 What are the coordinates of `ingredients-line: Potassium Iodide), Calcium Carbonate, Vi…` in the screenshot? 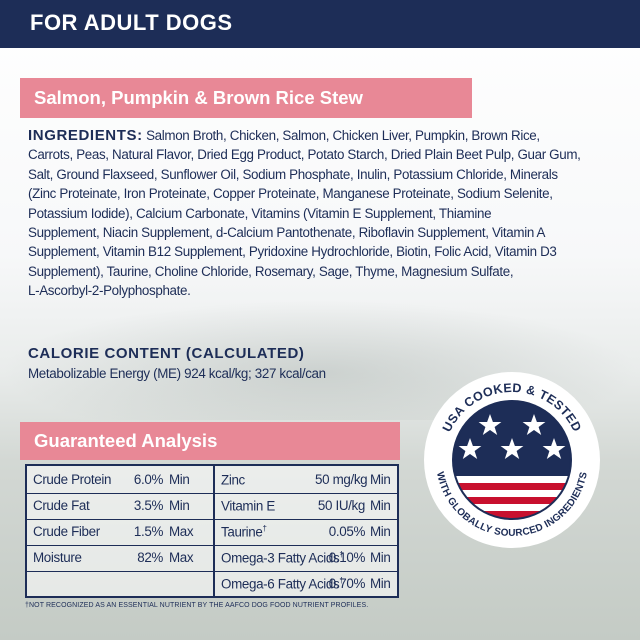 It's located at (260, 213).